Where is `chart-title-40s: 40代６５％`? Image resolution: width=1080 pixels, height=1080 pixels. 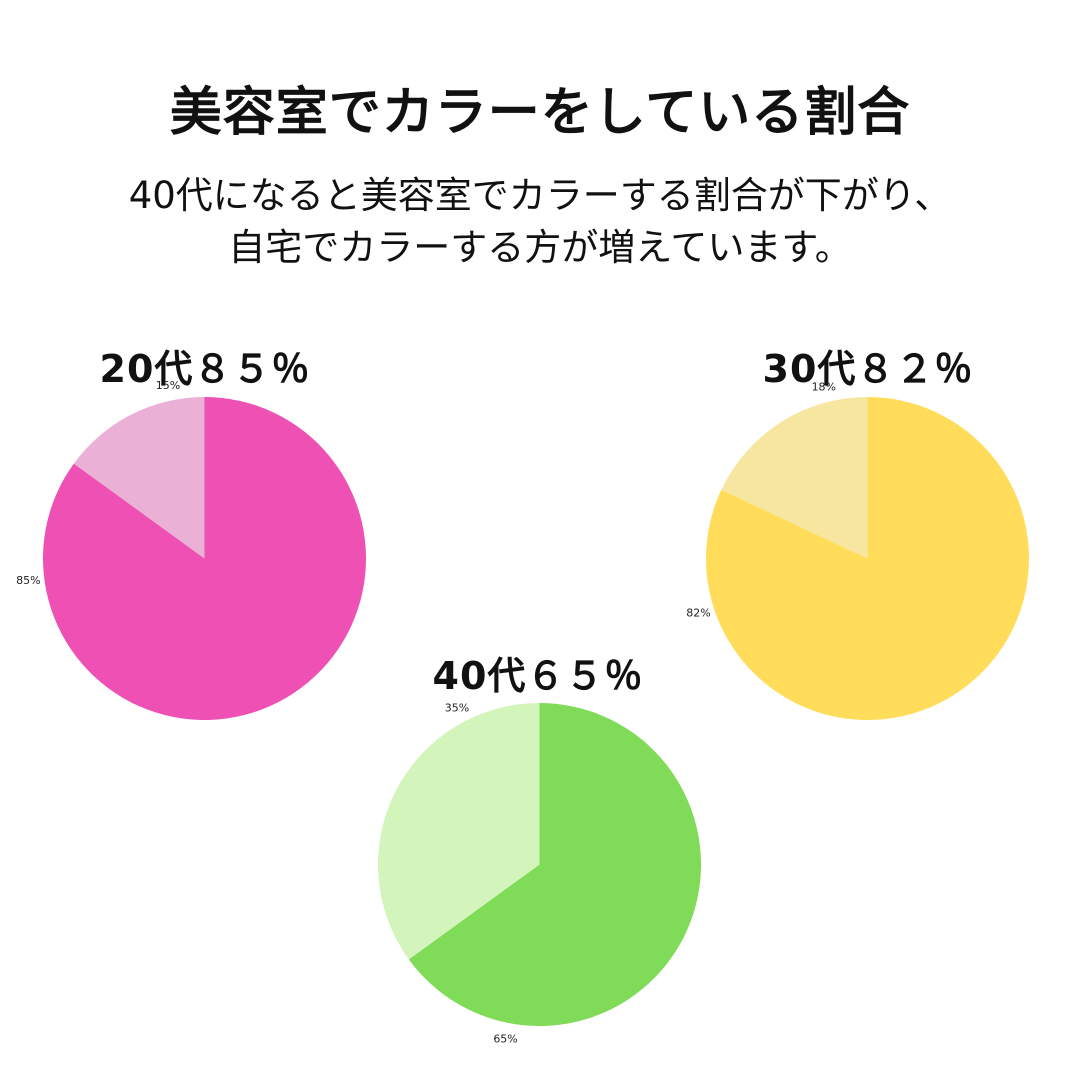 chart-title-40s: 40代６５％ is located at coordinates (538, 676).